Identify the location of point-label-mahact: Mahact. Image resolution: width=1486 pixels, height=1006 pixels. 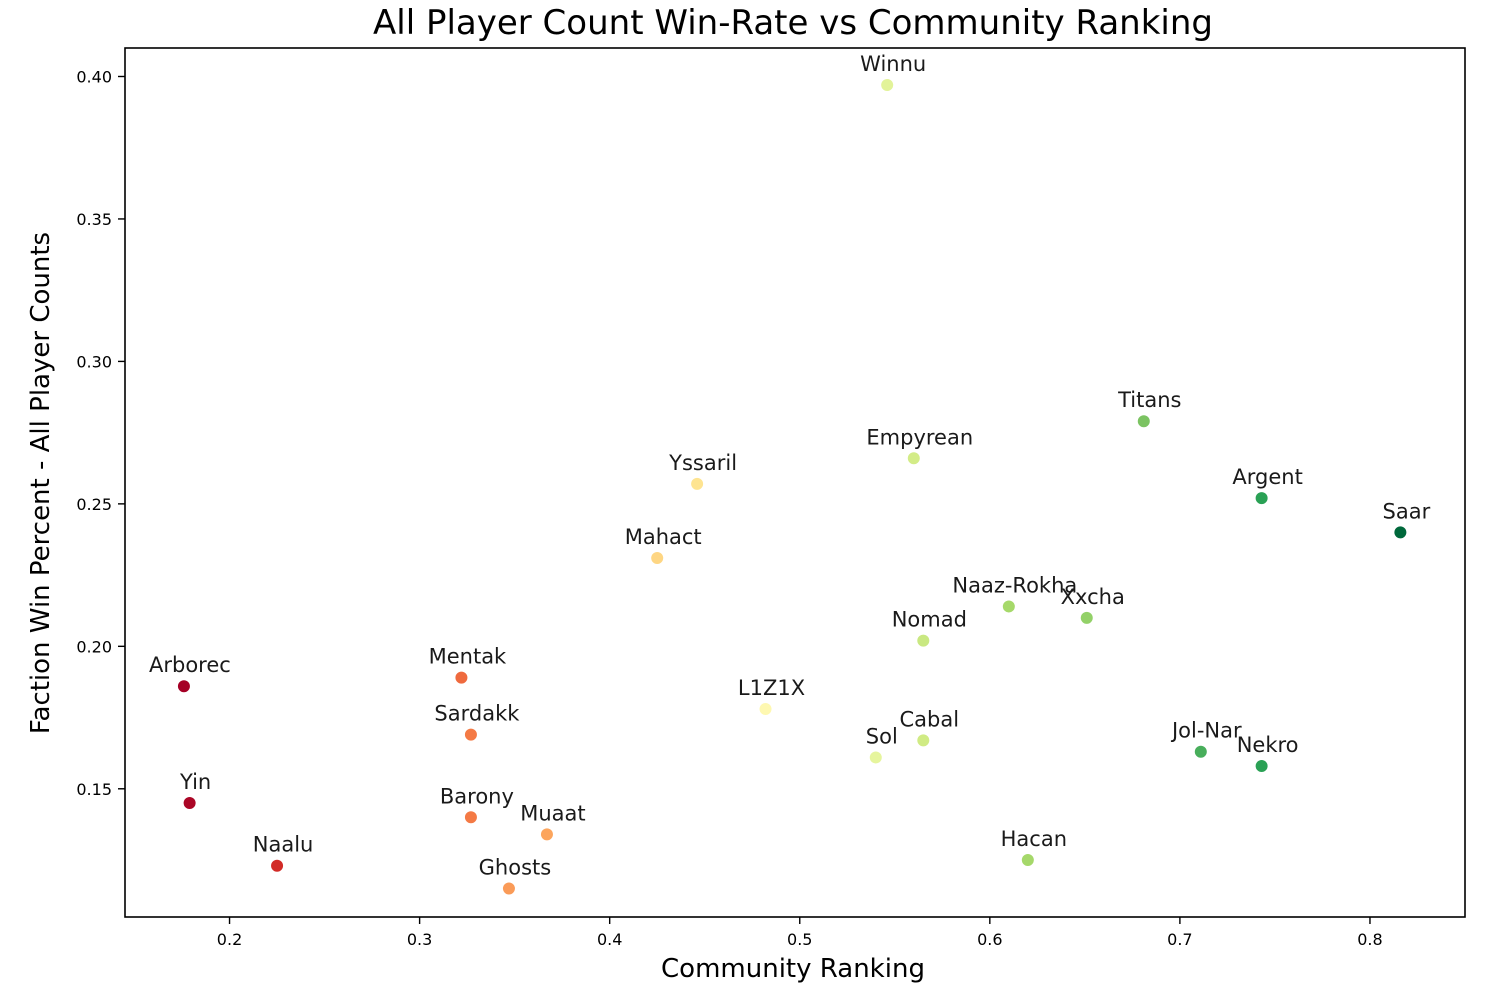
(663, 537).